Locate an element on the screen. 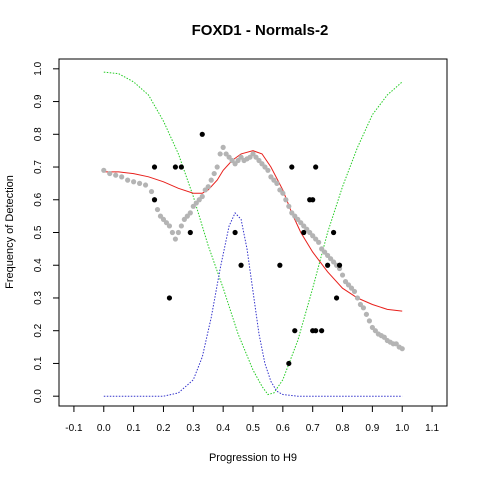 The height and width of the screenshot is (480, 480). y-tick-label: 0.1 is located at coordinates (38, 363).